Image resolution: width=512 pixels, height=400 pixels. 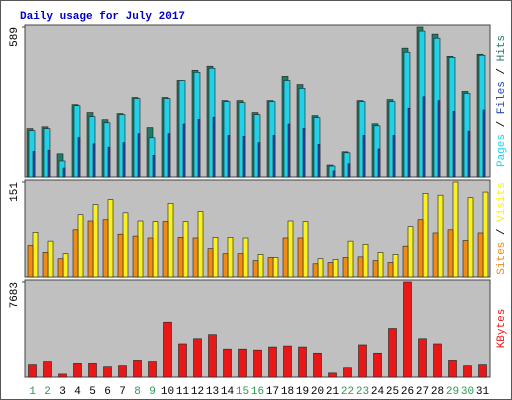 What do you see at coordinates (362, 392) in the screenshot?
I see `x-tick-label: 23` at bounding box center [362, 392].